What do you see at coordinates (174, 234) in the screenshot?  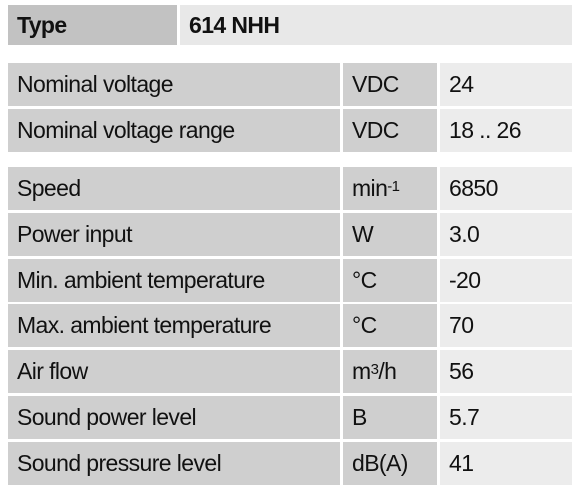 I see `row-label: Power input` at bounding box center [174, 234].